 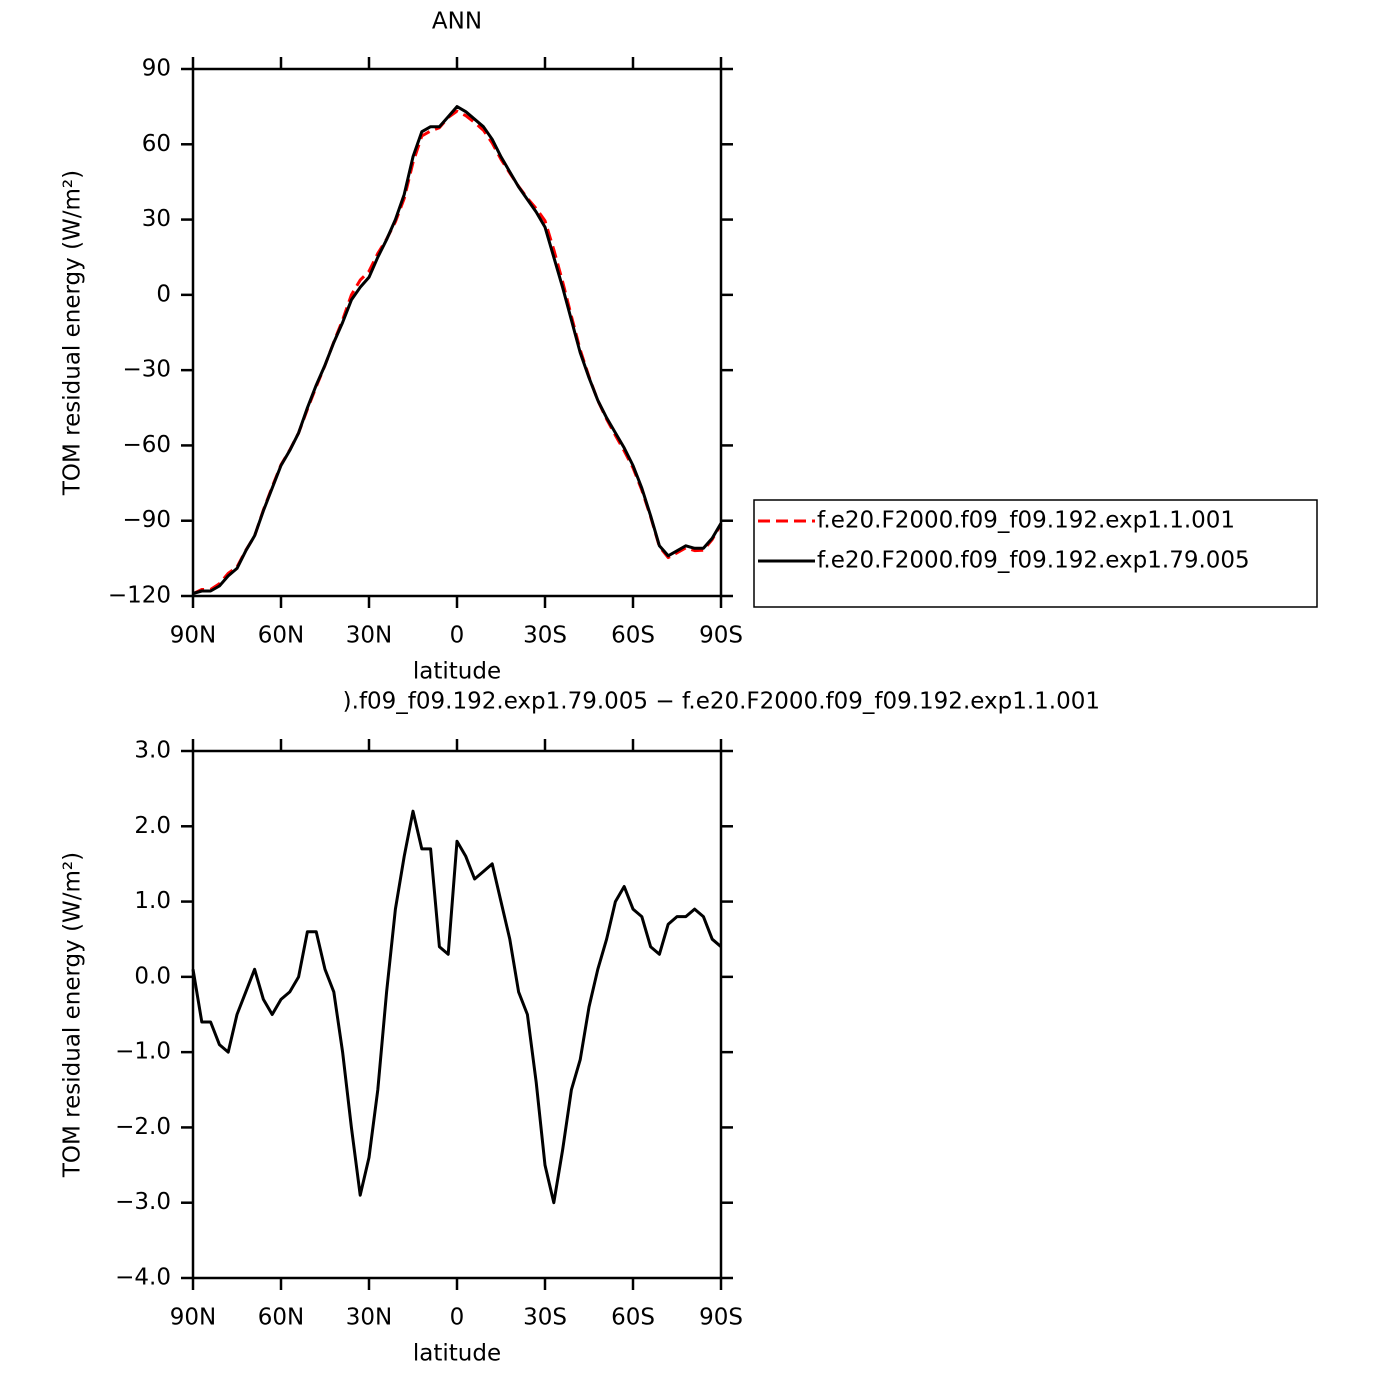 What do you see at coordinates (146, 370) in the screenshot?
I see `y-tick-label: −30` at bounding box center [146, 370].